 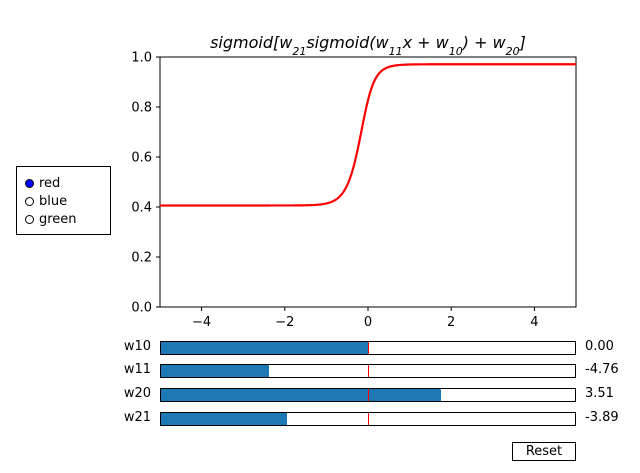 I want to click on slider-w10: w10 0.00, so click(x=320, y=347).